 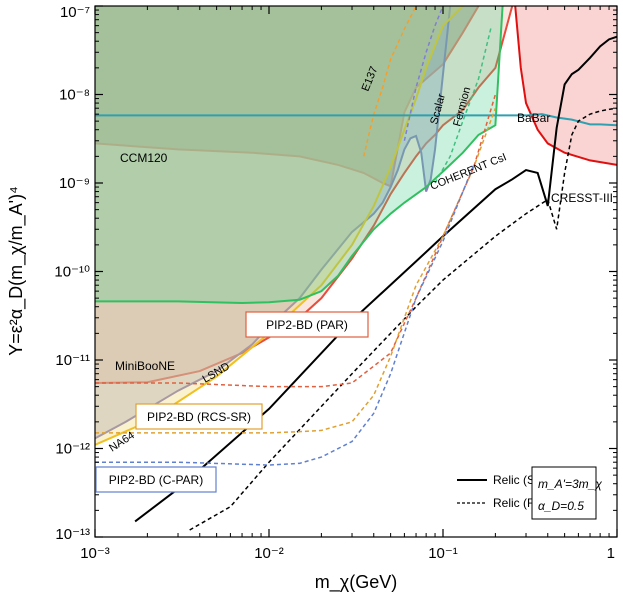 I want to click on label-babar: BaBar, so click(x=533, y=118).